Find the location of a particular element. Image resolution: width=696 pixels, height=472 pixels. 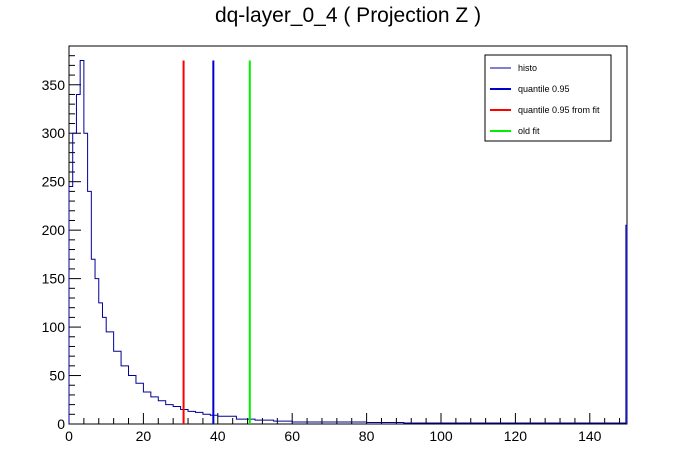

y-tick-label: 300 is located at coordinates (54, 133).